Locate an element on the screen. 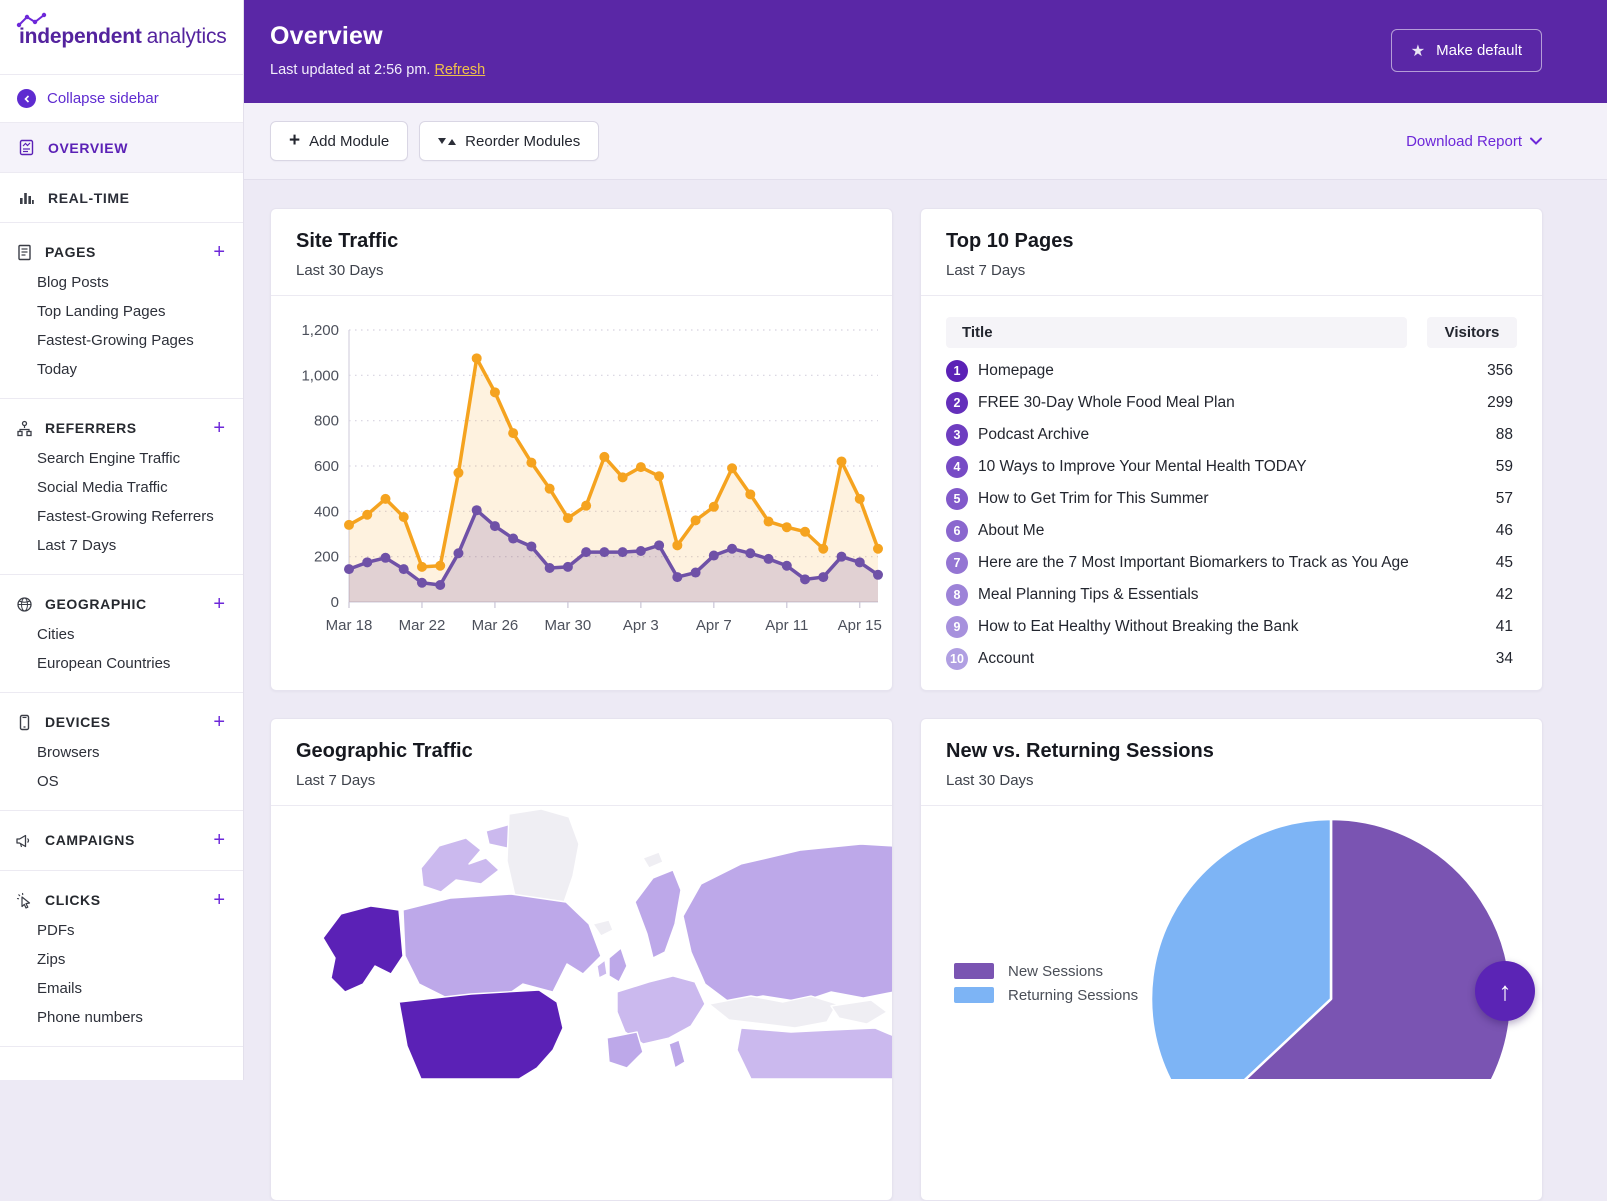 This screenshot has width=1607, height=1201. sidebar-item-browsers: Browsers is located at coordinates (68, 752).